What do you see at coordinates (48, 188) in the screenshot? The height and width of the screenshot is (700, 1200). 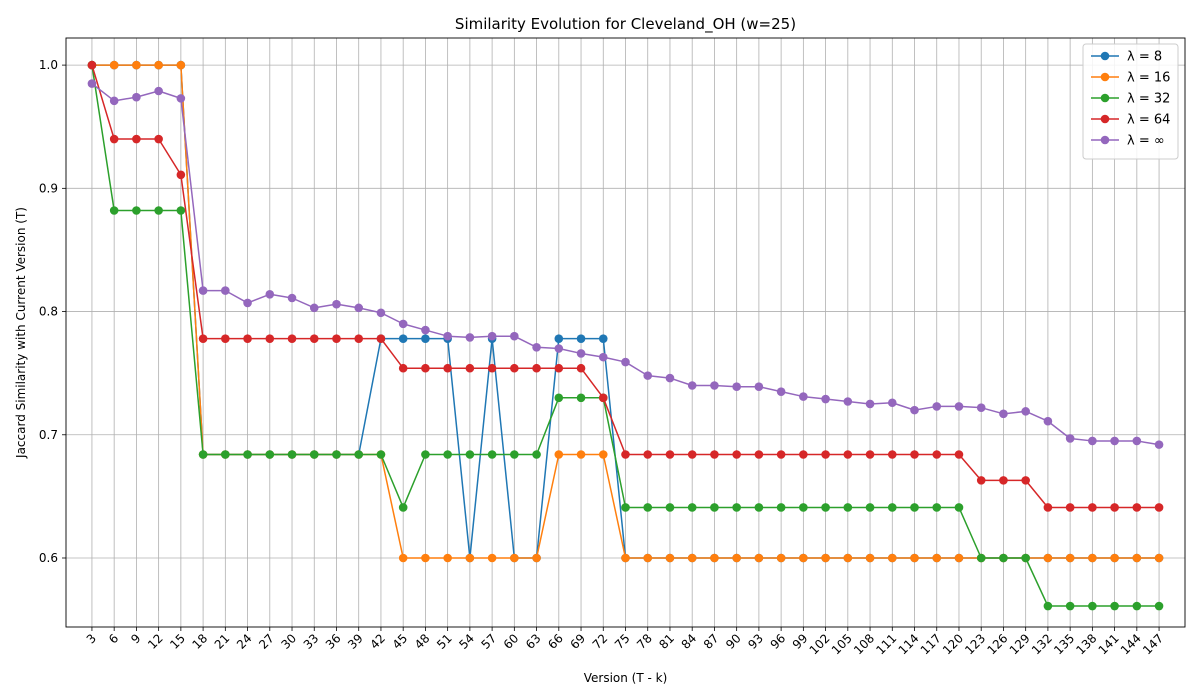 I see `y-tick-label: 0.9` at bounding box center [48, 188].